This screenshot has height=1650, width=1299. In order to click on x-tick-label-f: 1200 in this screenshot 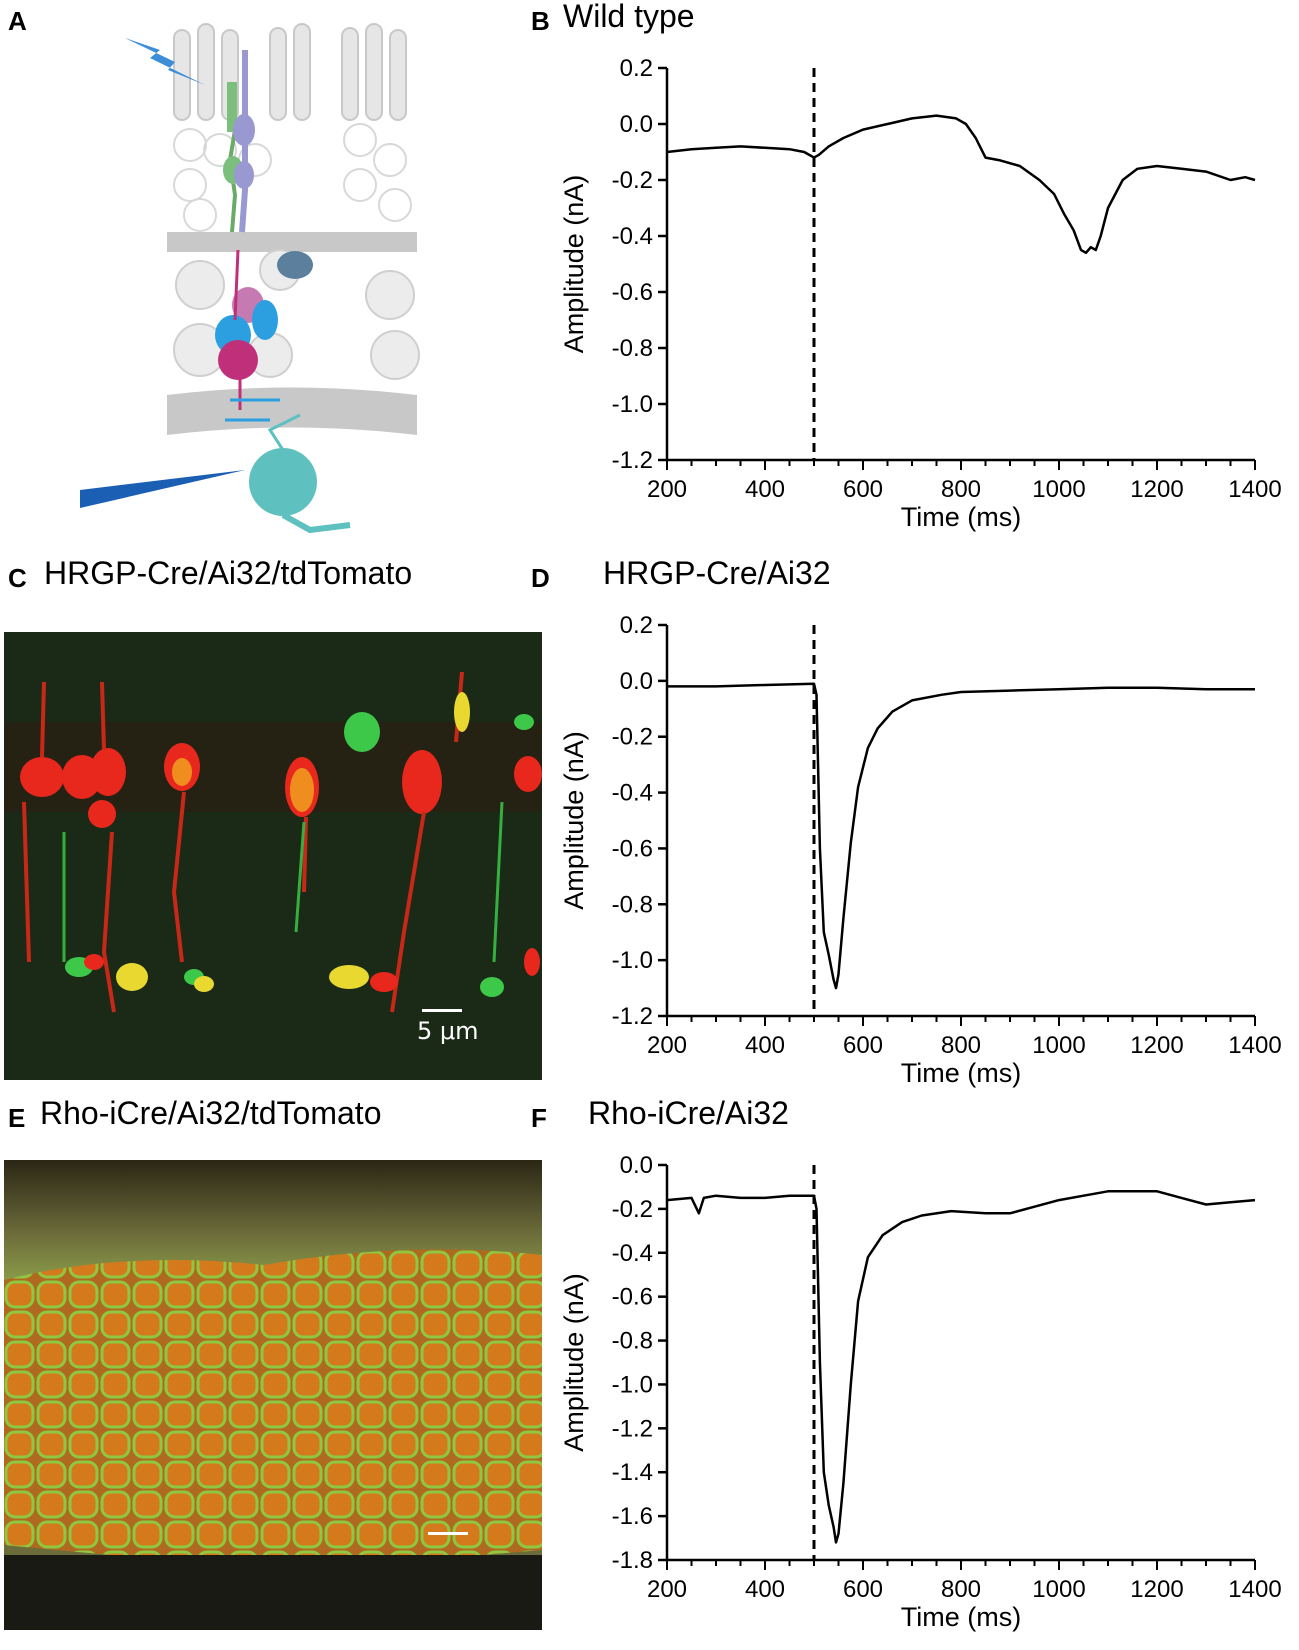, I will do `click(1156, 1589)`.